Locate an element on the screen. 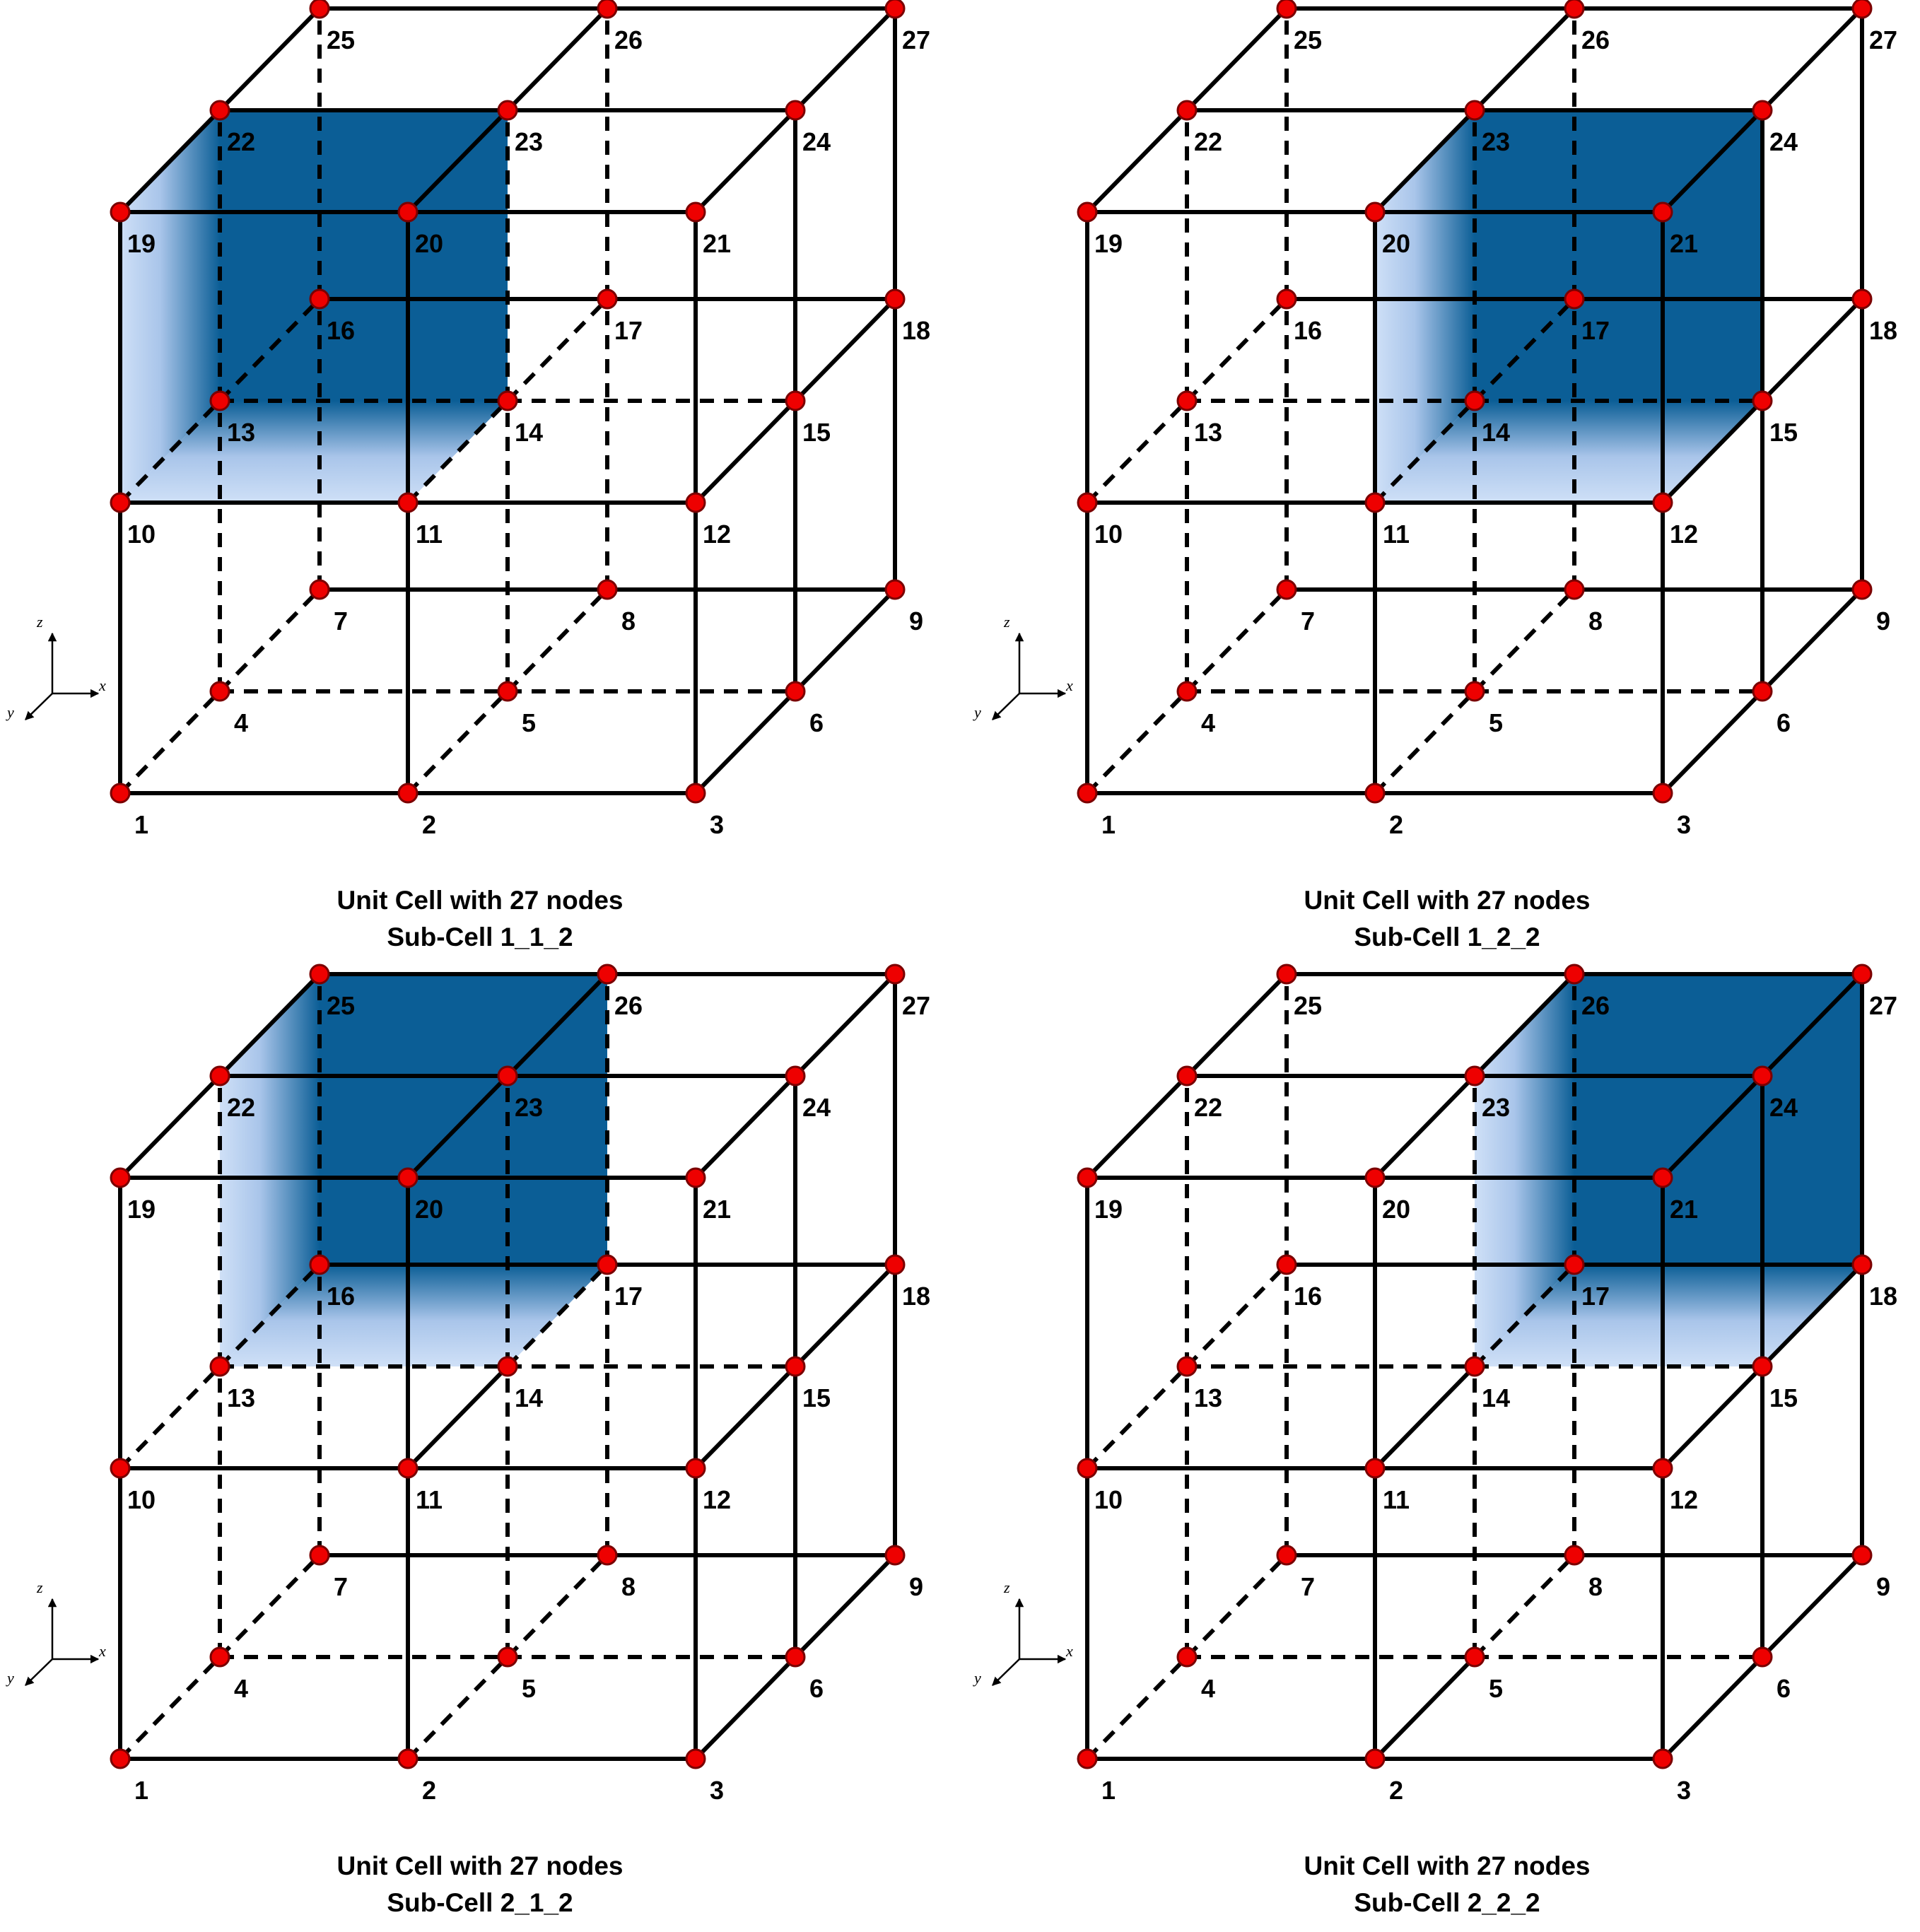  node-label-23: 23 is located at coordinates (1496, 1108).